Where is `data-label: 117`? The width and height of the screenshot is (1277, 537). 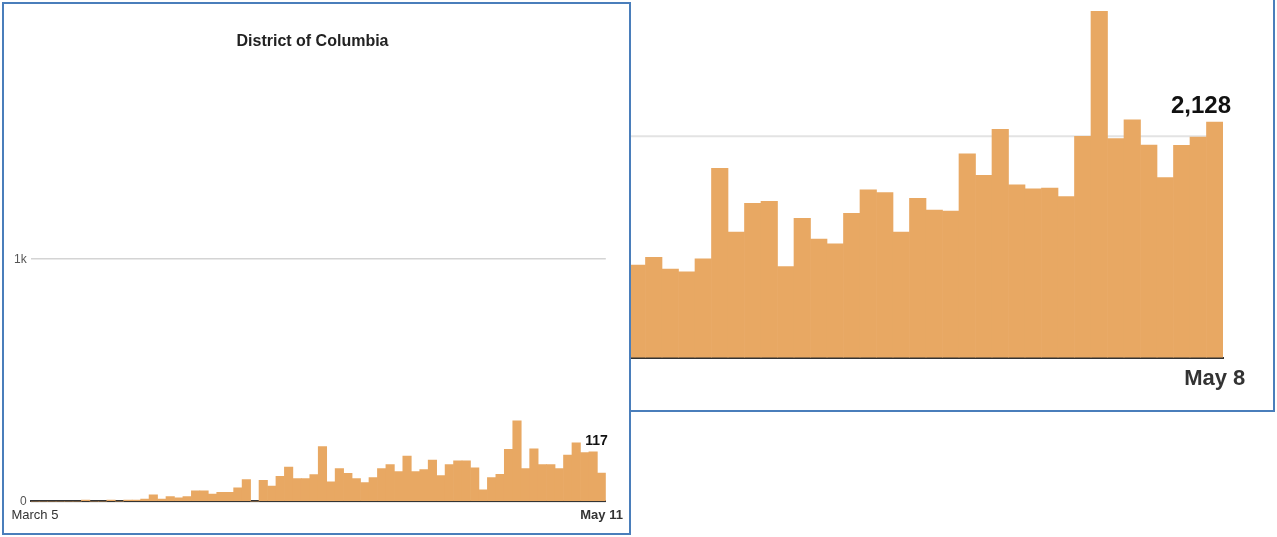
data-label: 117 is located at coordinates (597, 439).